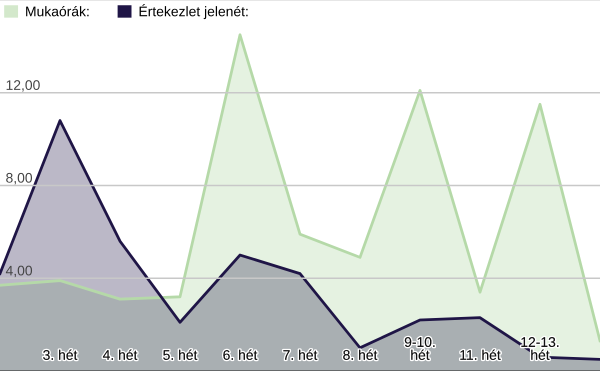 The image size is (600, 371). What do you see at coordinates (19, 272) in the screenshot?
I see `y-tick-label: 4,00` at bounding box center [19, 272].